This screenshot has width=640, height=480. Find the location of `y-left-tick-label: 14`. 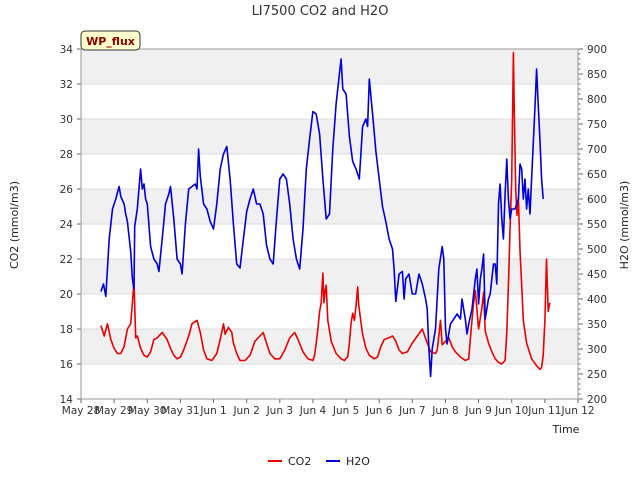

y-left-tick-label: 14 is located at coordinates (67, 400).